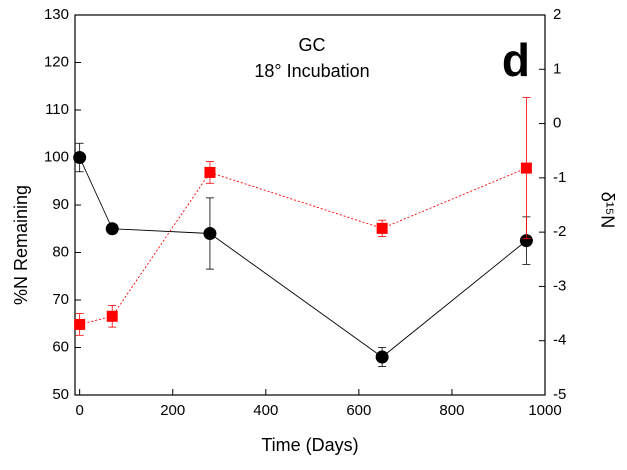  Describe the element at coordinates (56, 14) in the screenshot. I see `y-tick-label: 130` at that location.